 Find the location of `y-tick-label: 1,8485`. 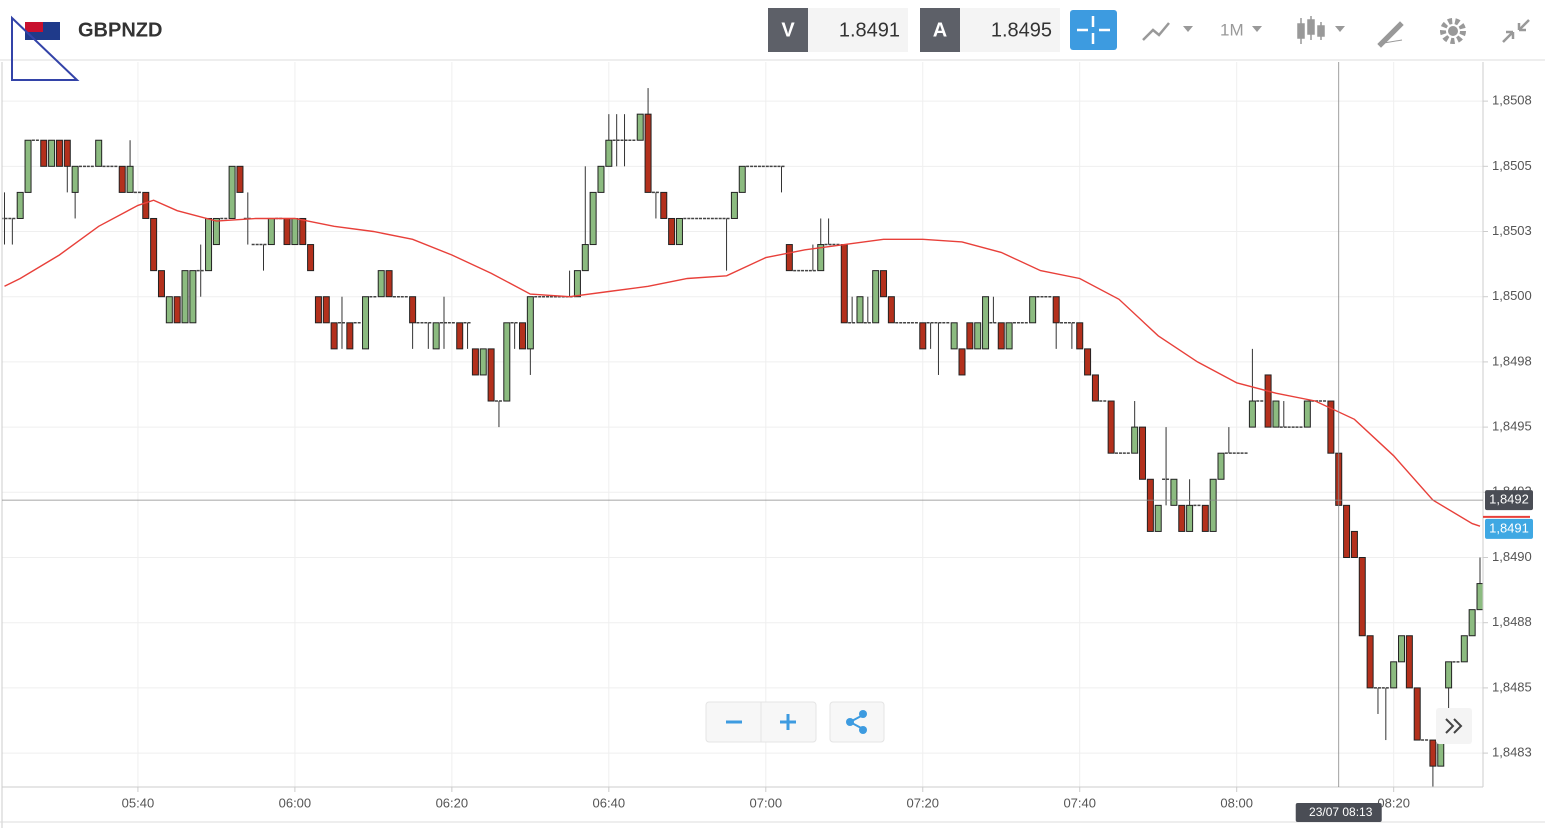

y-tick-label: 1,8485 is located at coordinates (1512, 686).